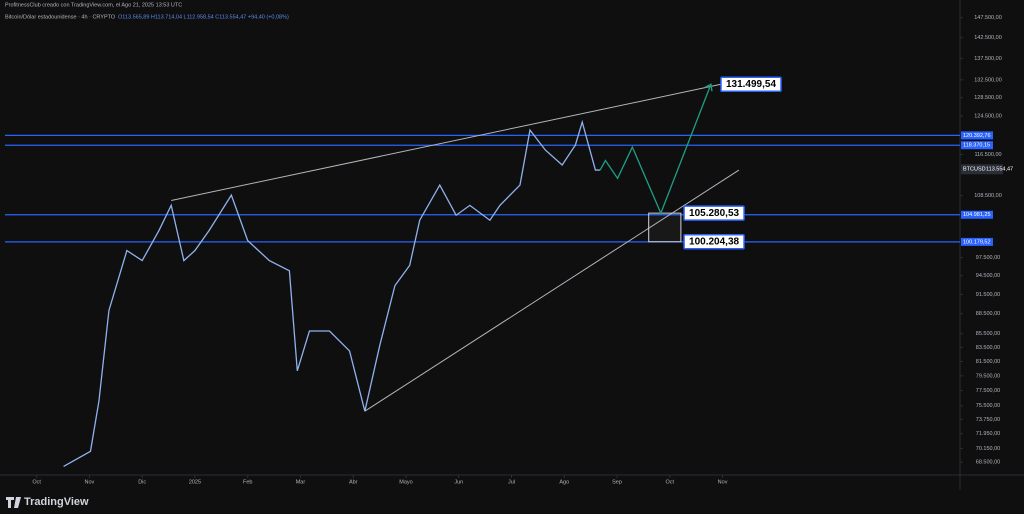  Describe the element at coordinates (617, 482) in the screenshot. I see `x-tick-label: Sep` at that location.